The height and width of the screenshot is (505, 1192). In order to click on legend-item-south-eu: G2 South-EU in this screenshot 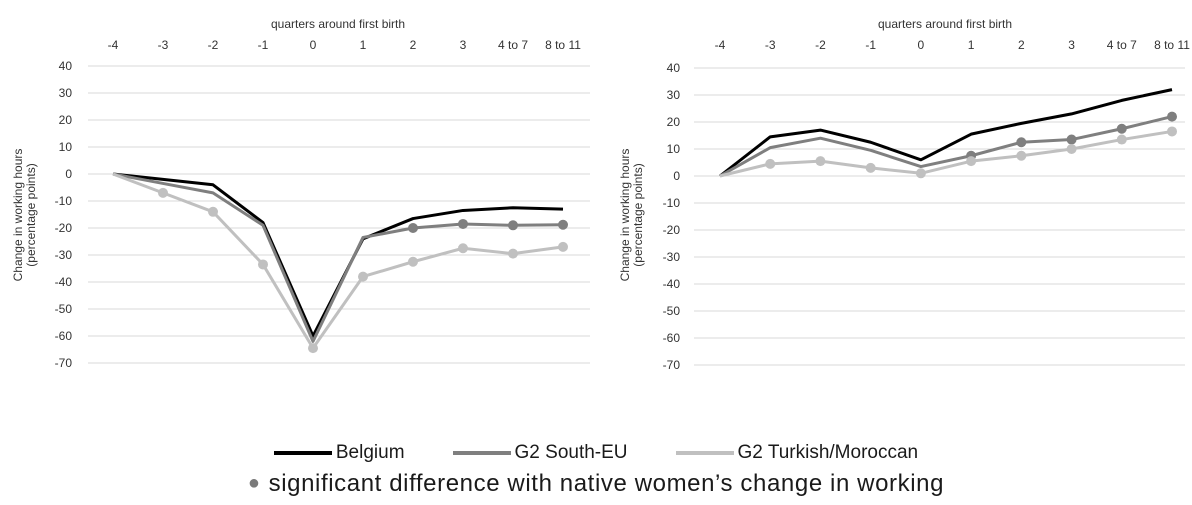, I will do `click(540, 453)`.